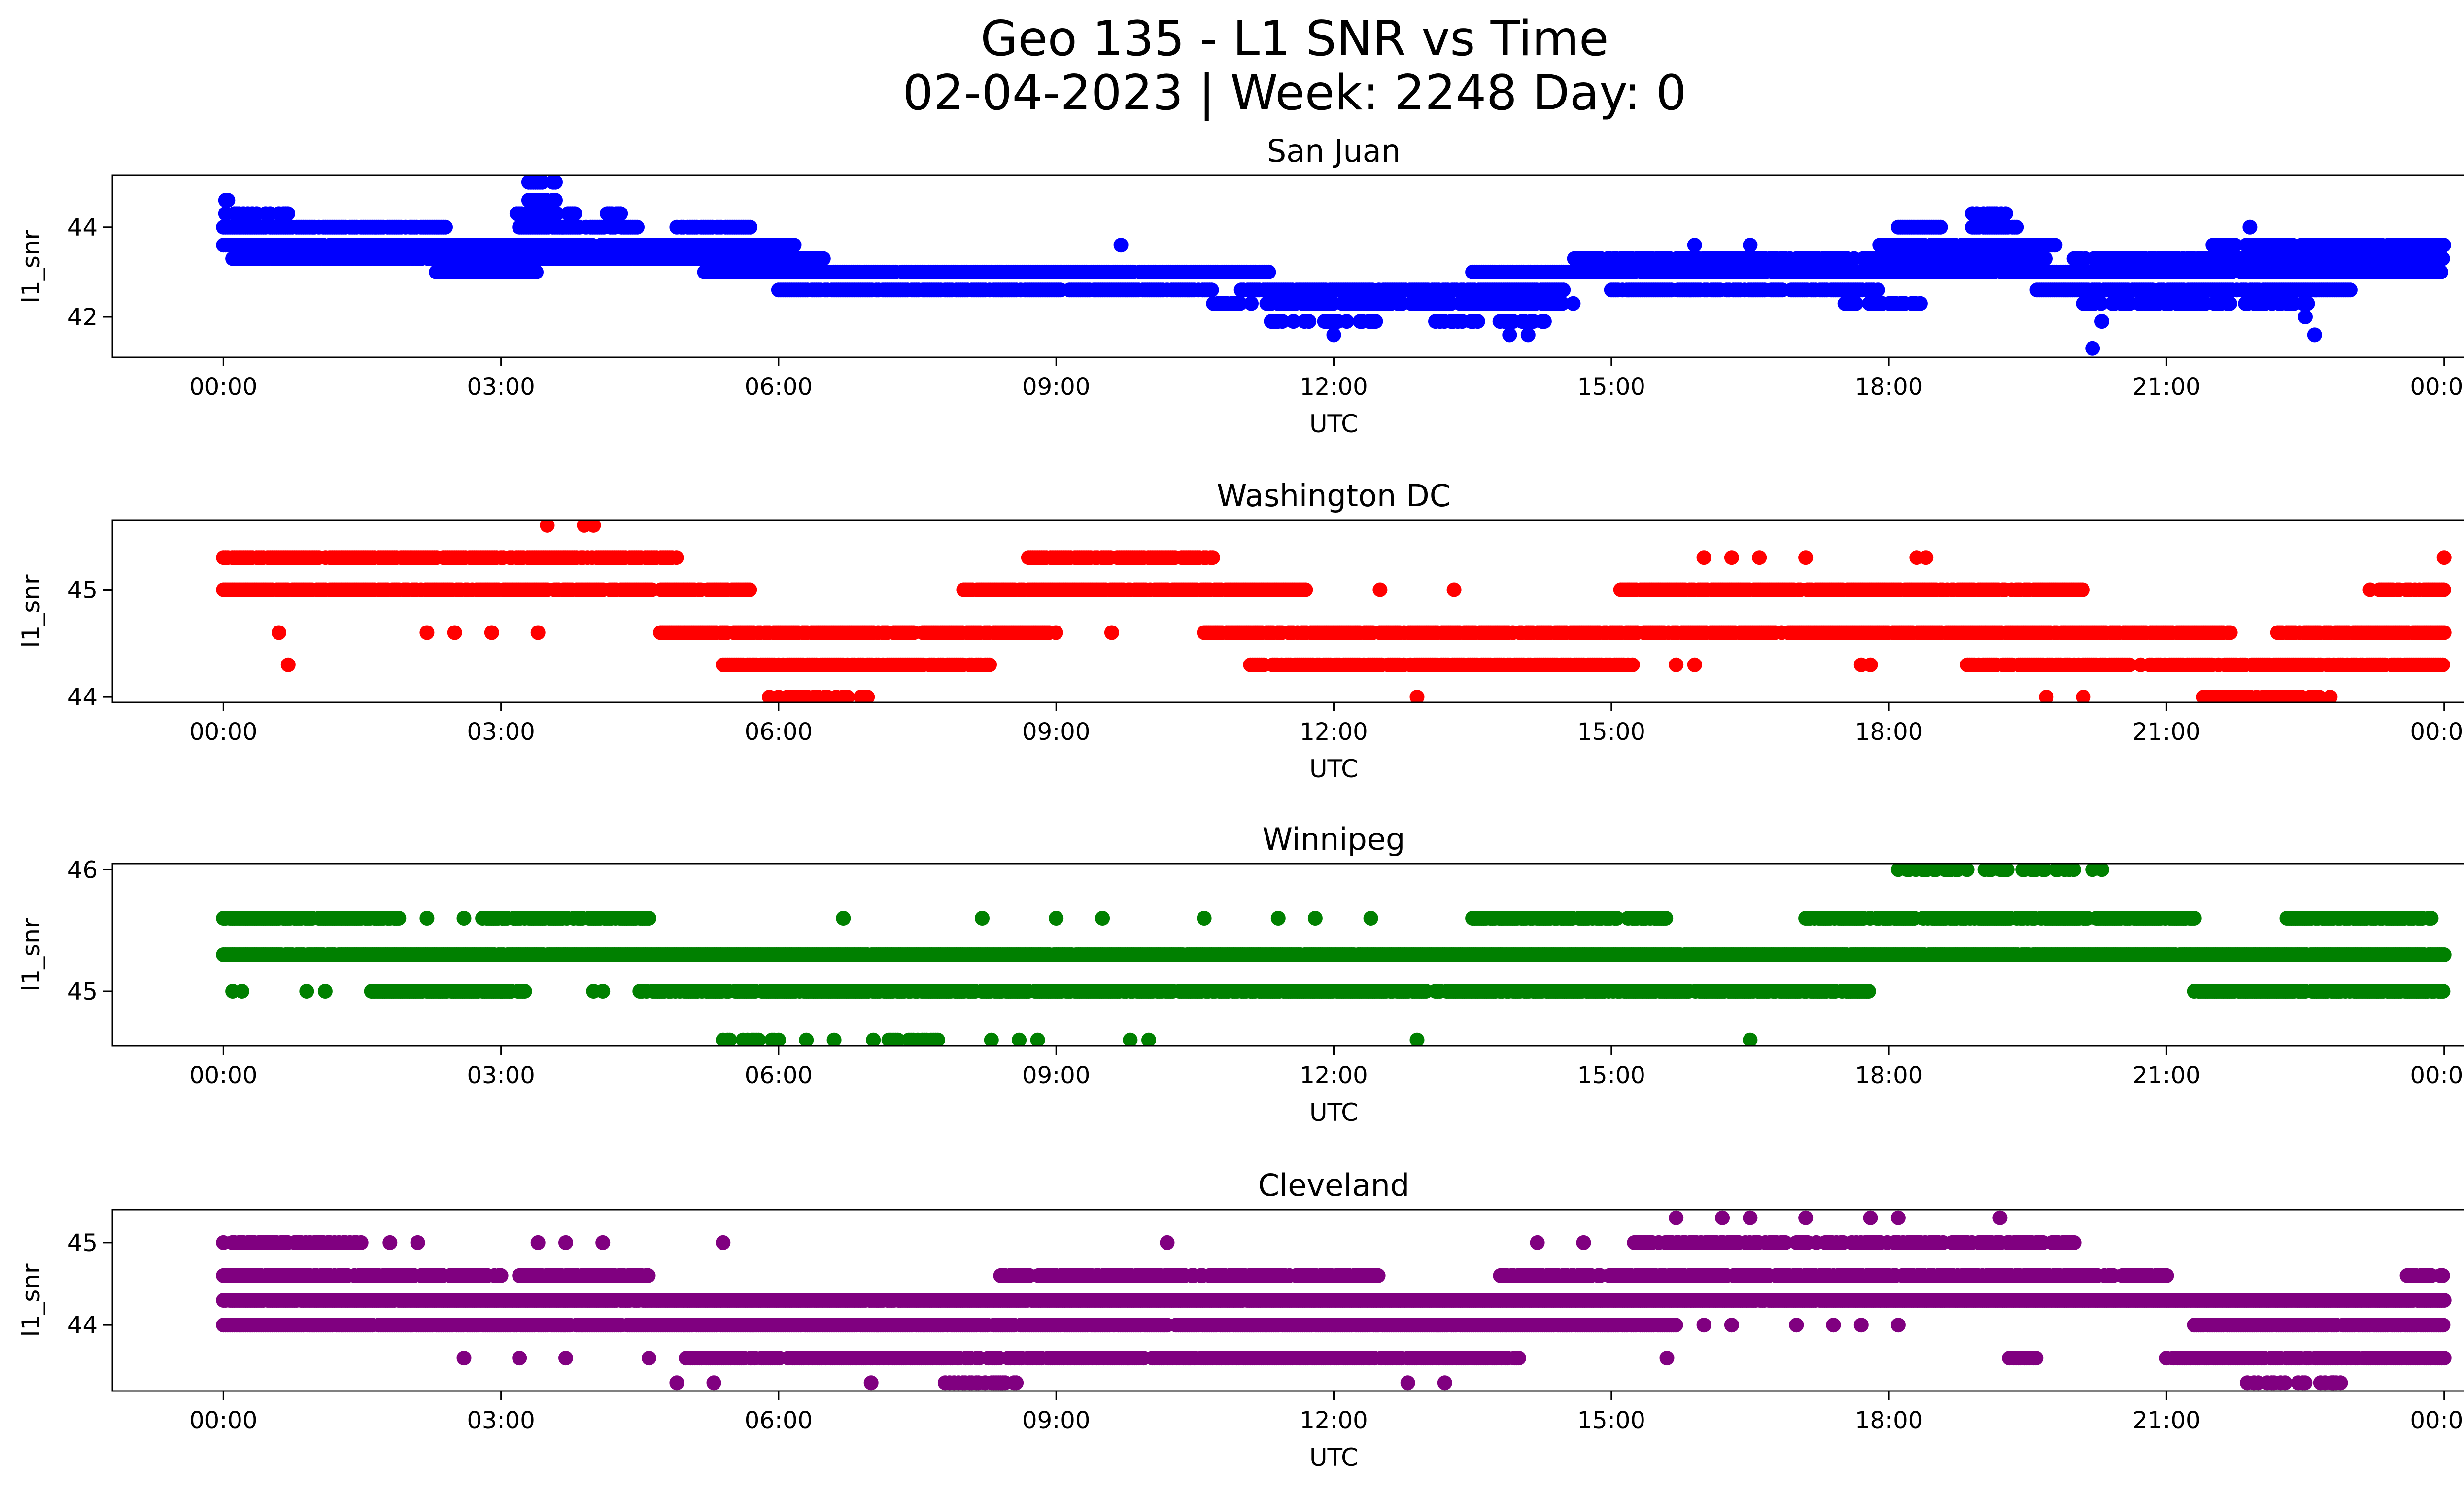  What do you see at coordinates (2166, 387) in the screenshot?
I see `x-tick-label: 21:00` at bounding box center [2166, 387].